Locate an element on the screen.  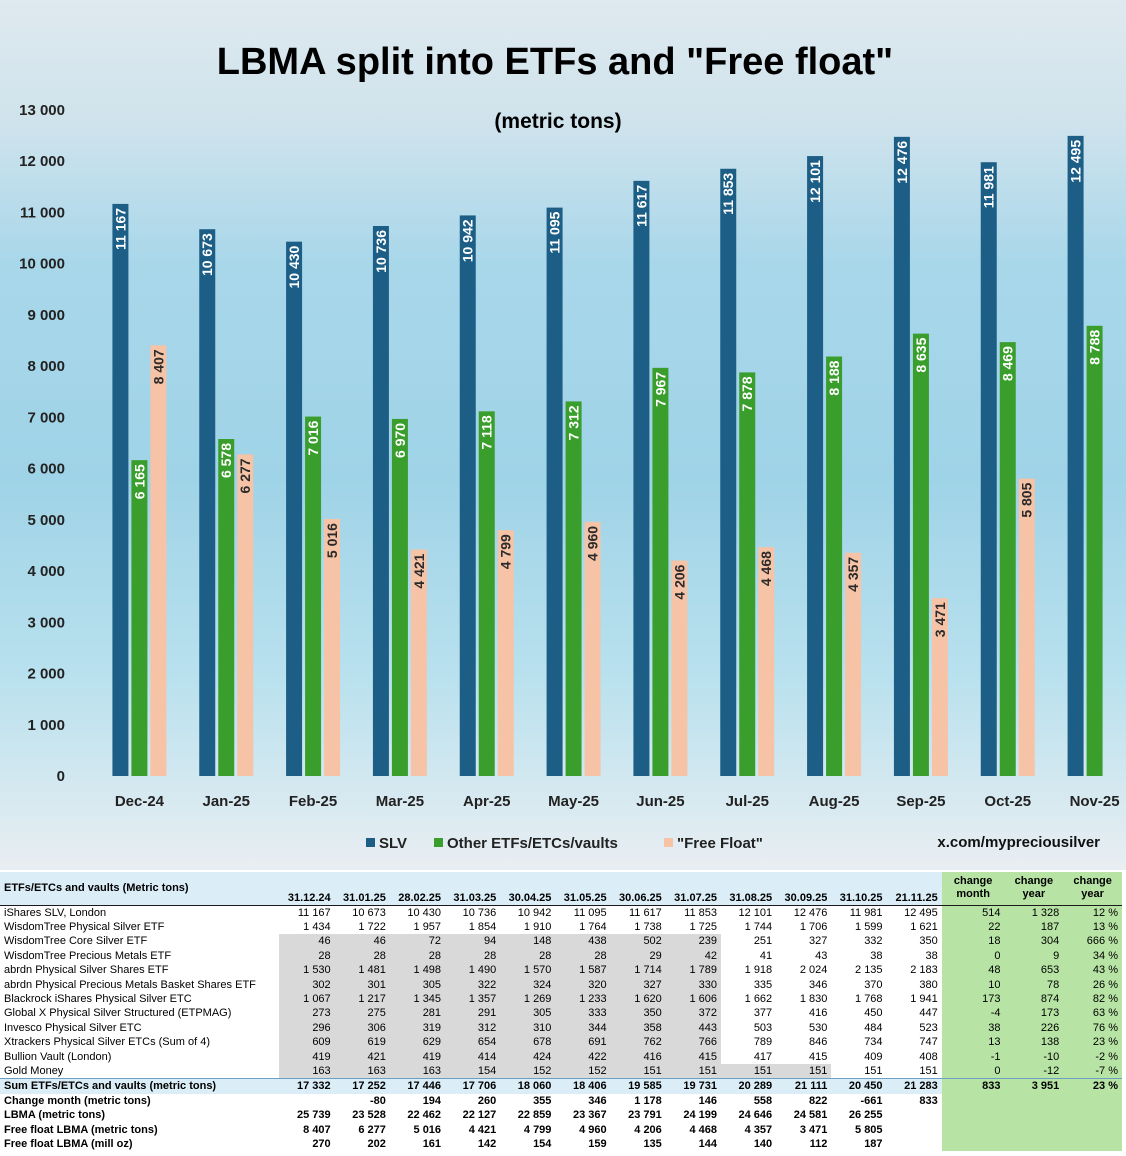
y-tick-label: 5 000 is located at coordinates (46, 520).